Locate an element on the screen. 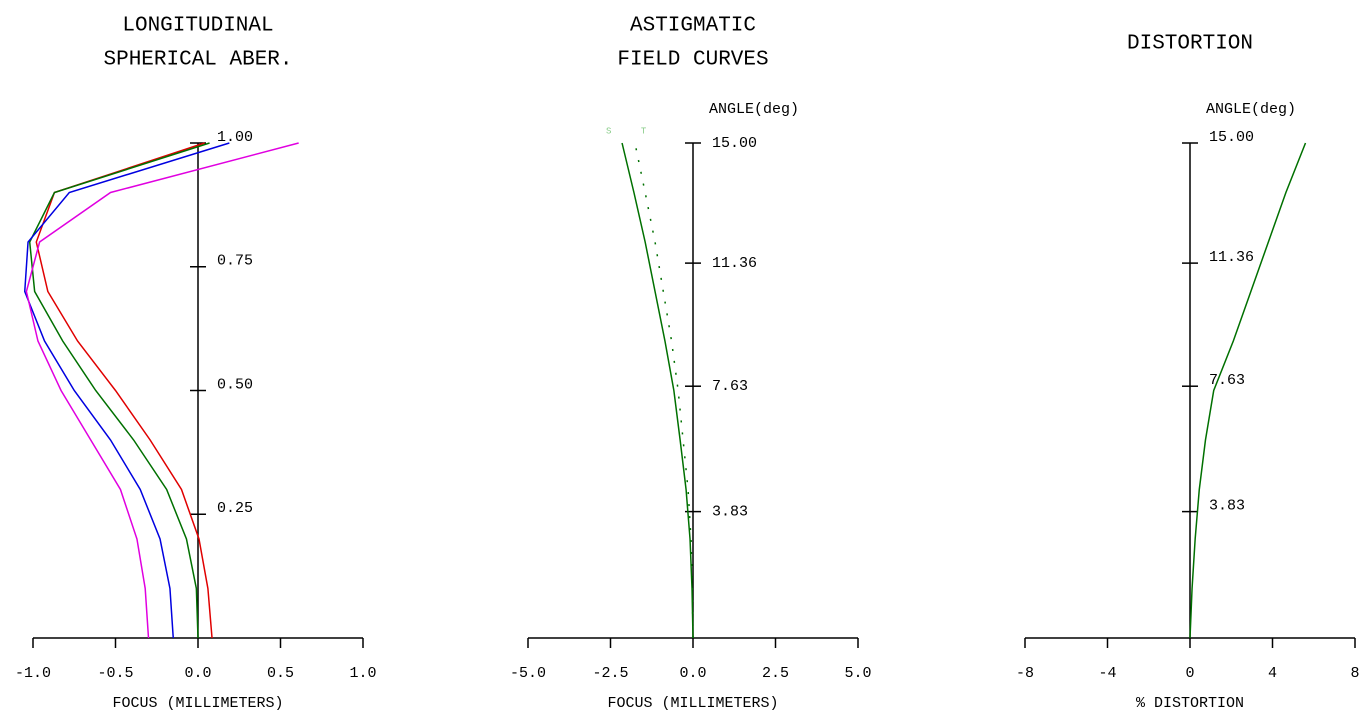 This screenshot has height=718, width=1372. x-tick-label: 1.0 is located at coordinates (362, 673).